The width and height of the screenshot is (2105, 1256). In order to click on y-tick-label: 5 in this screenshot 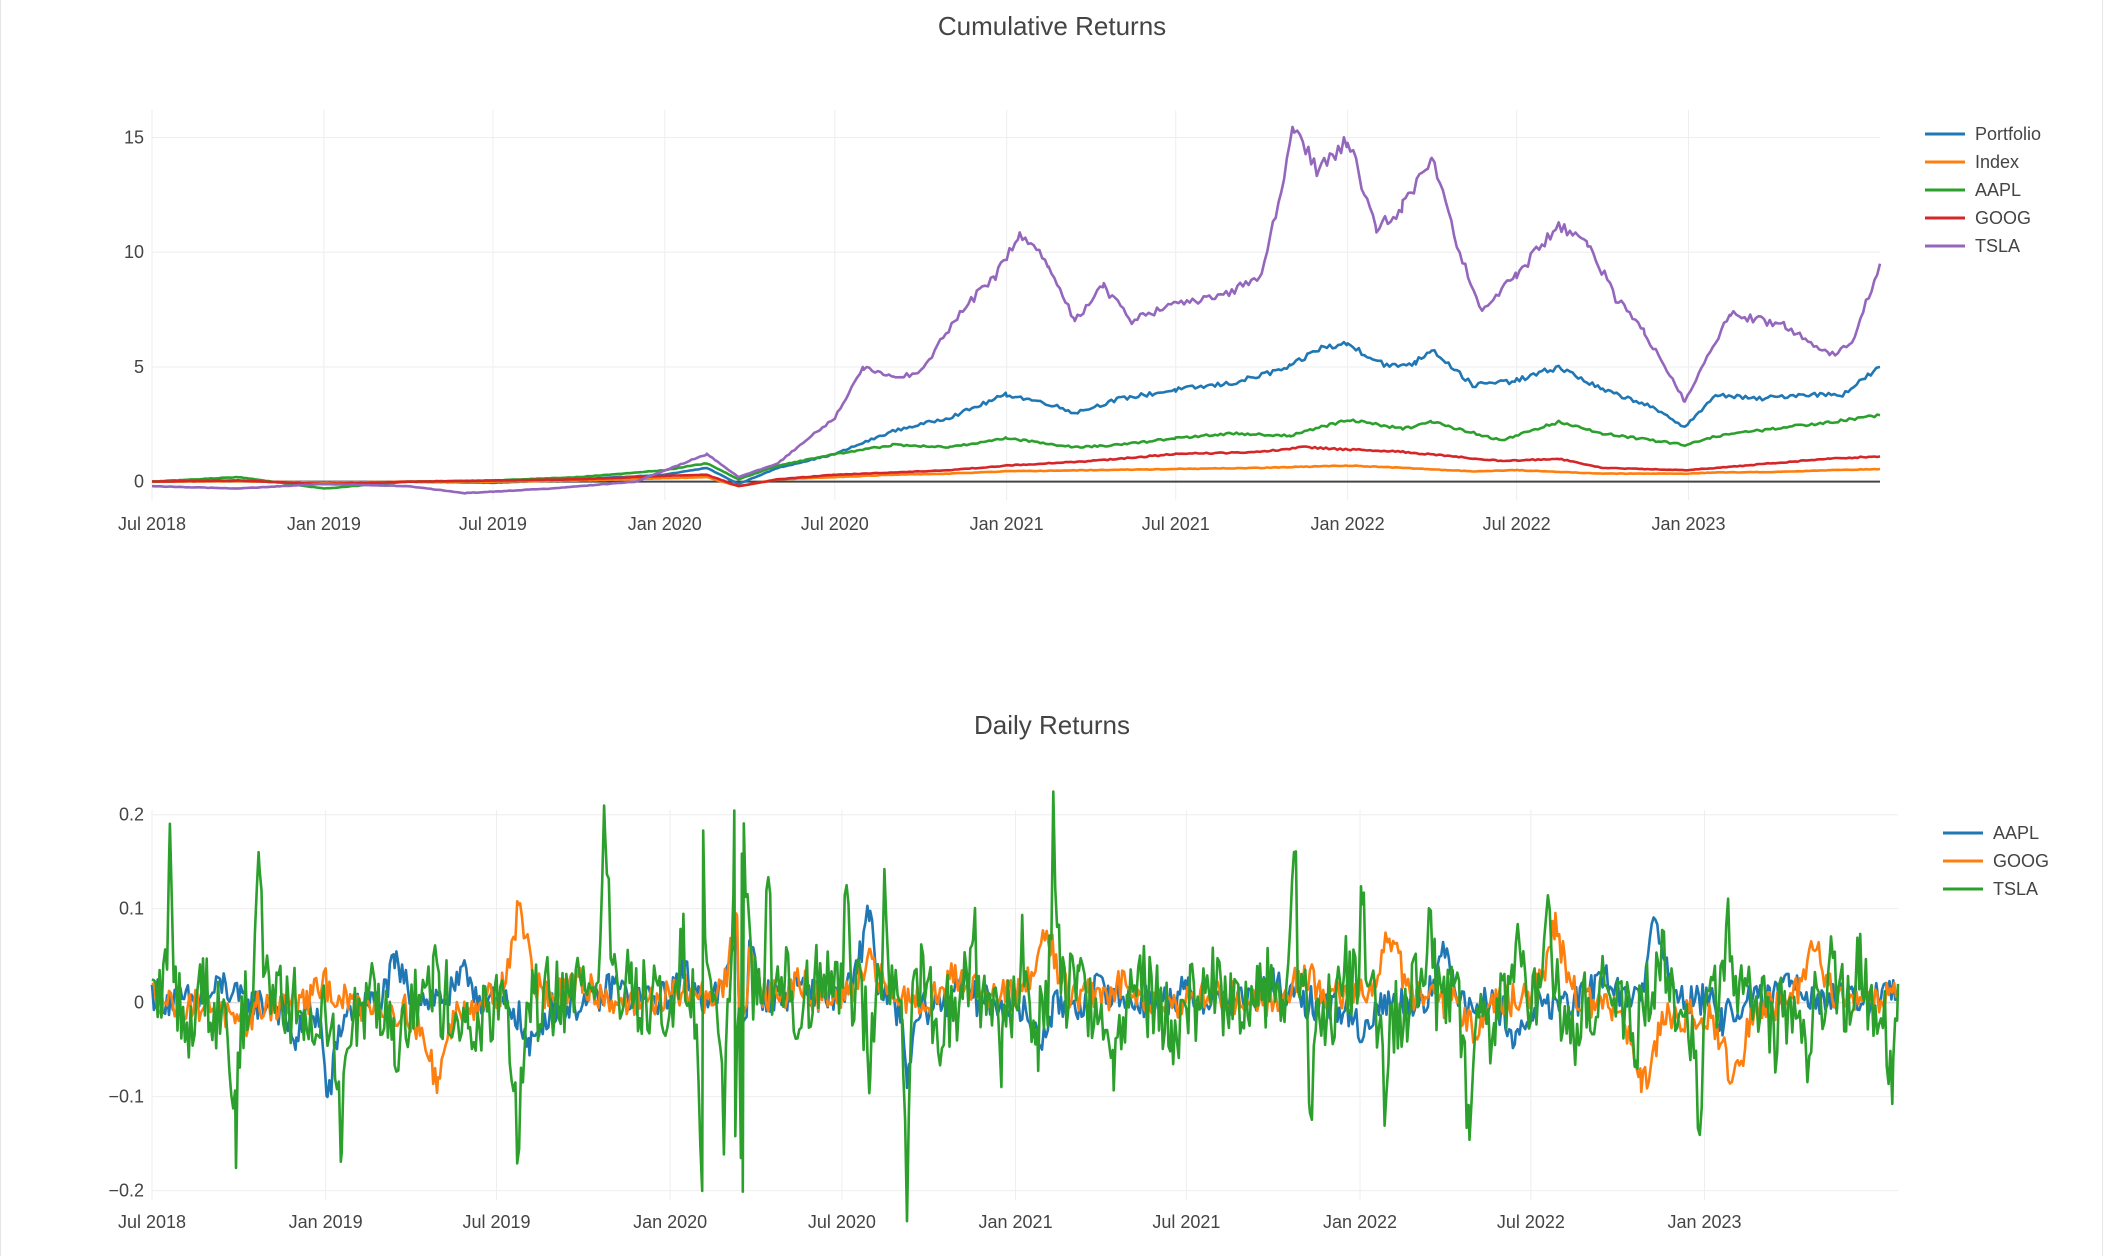, I will do `click(139, 367)`.